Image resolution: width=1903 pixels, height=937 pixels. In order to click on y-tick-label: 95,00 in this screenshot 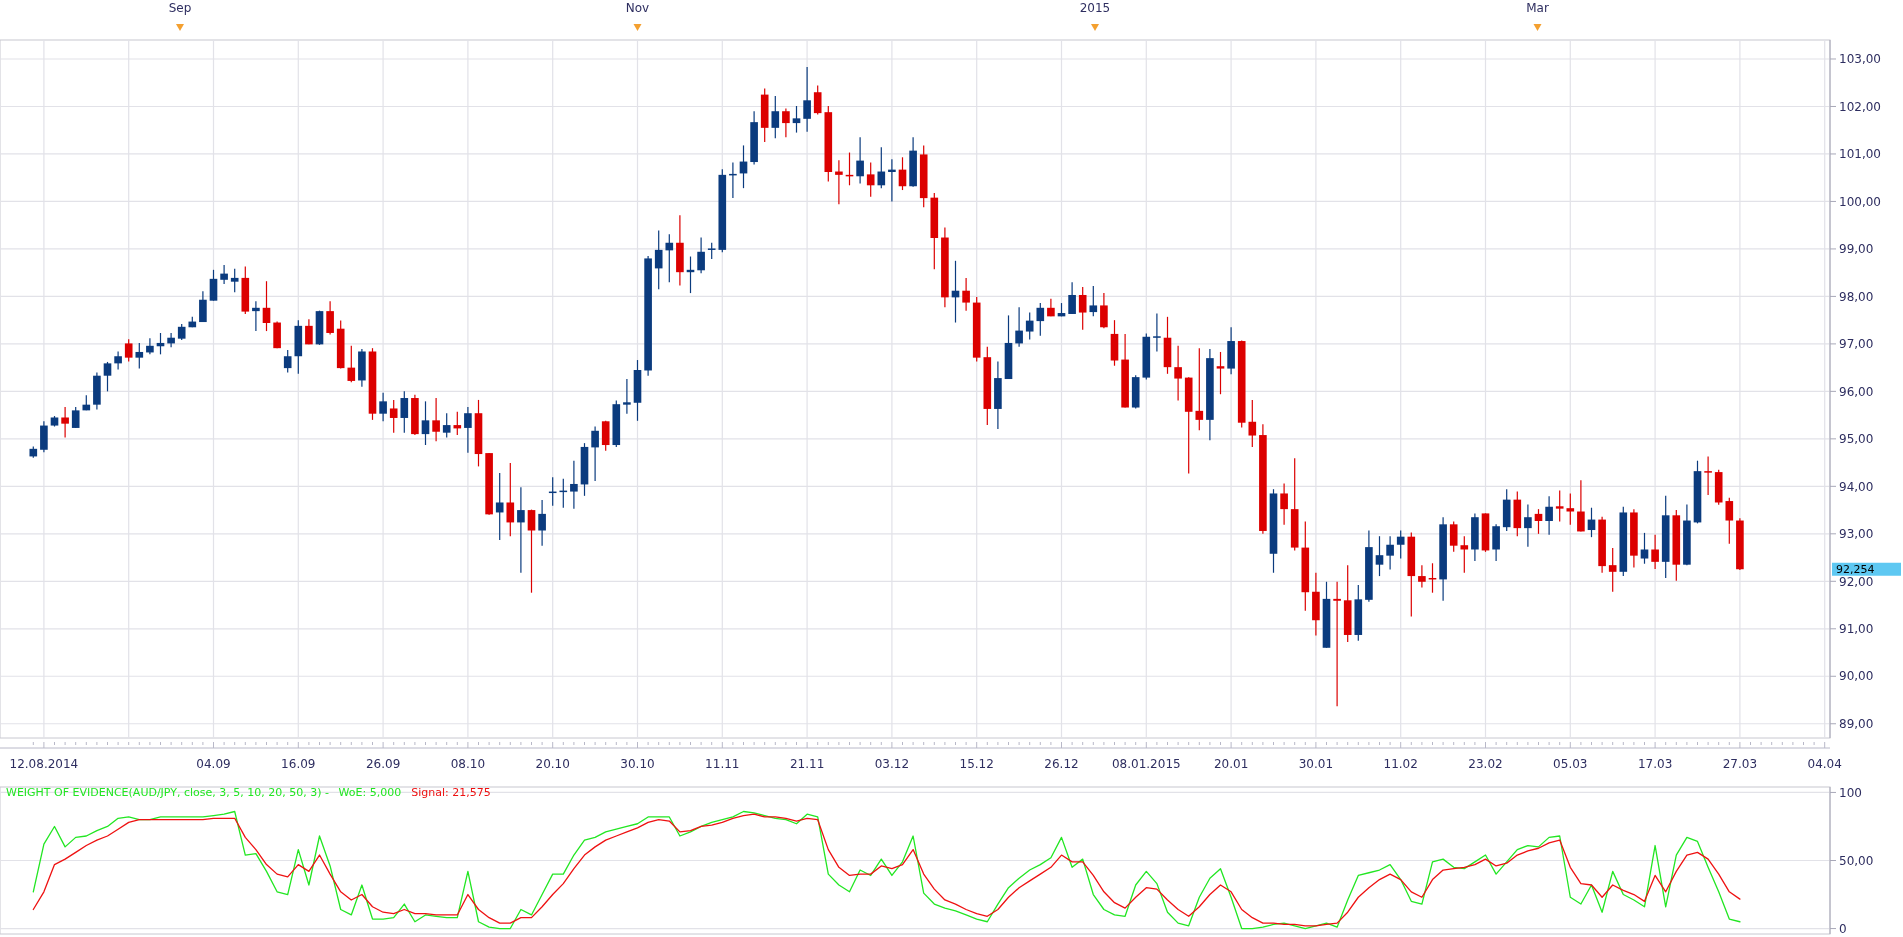, I will do `click(1856, 439)`.